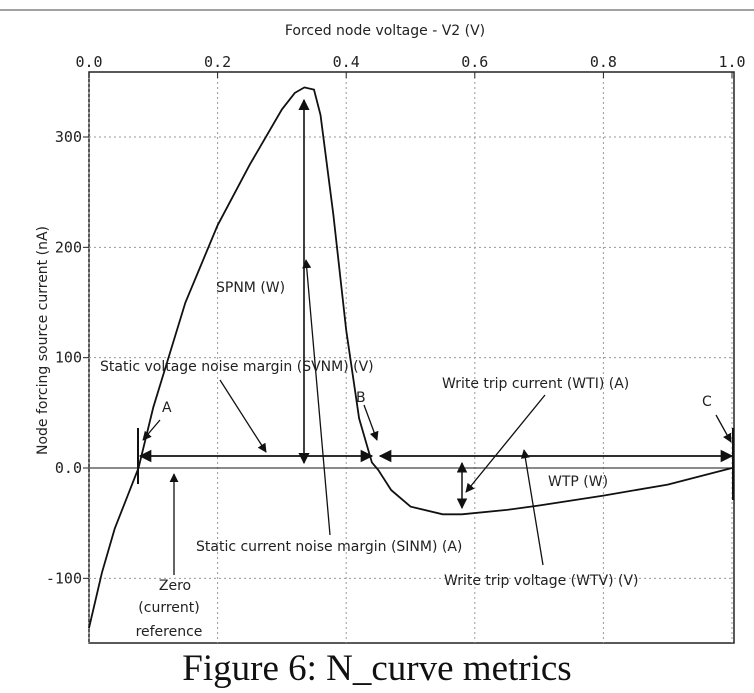 Image resolution: width=754 pixels, height=693 pixels. I want to click on label-point-a: A, so click(167, 408).